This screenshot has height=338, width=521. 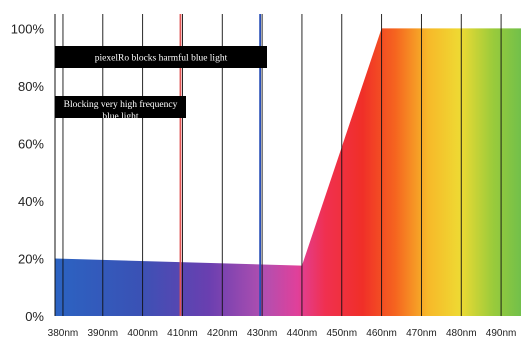 What do you see at coordinates (262, 333) in the screenshot?
I see `x-tick-label: 430nm` at bounding box center [262, 333].